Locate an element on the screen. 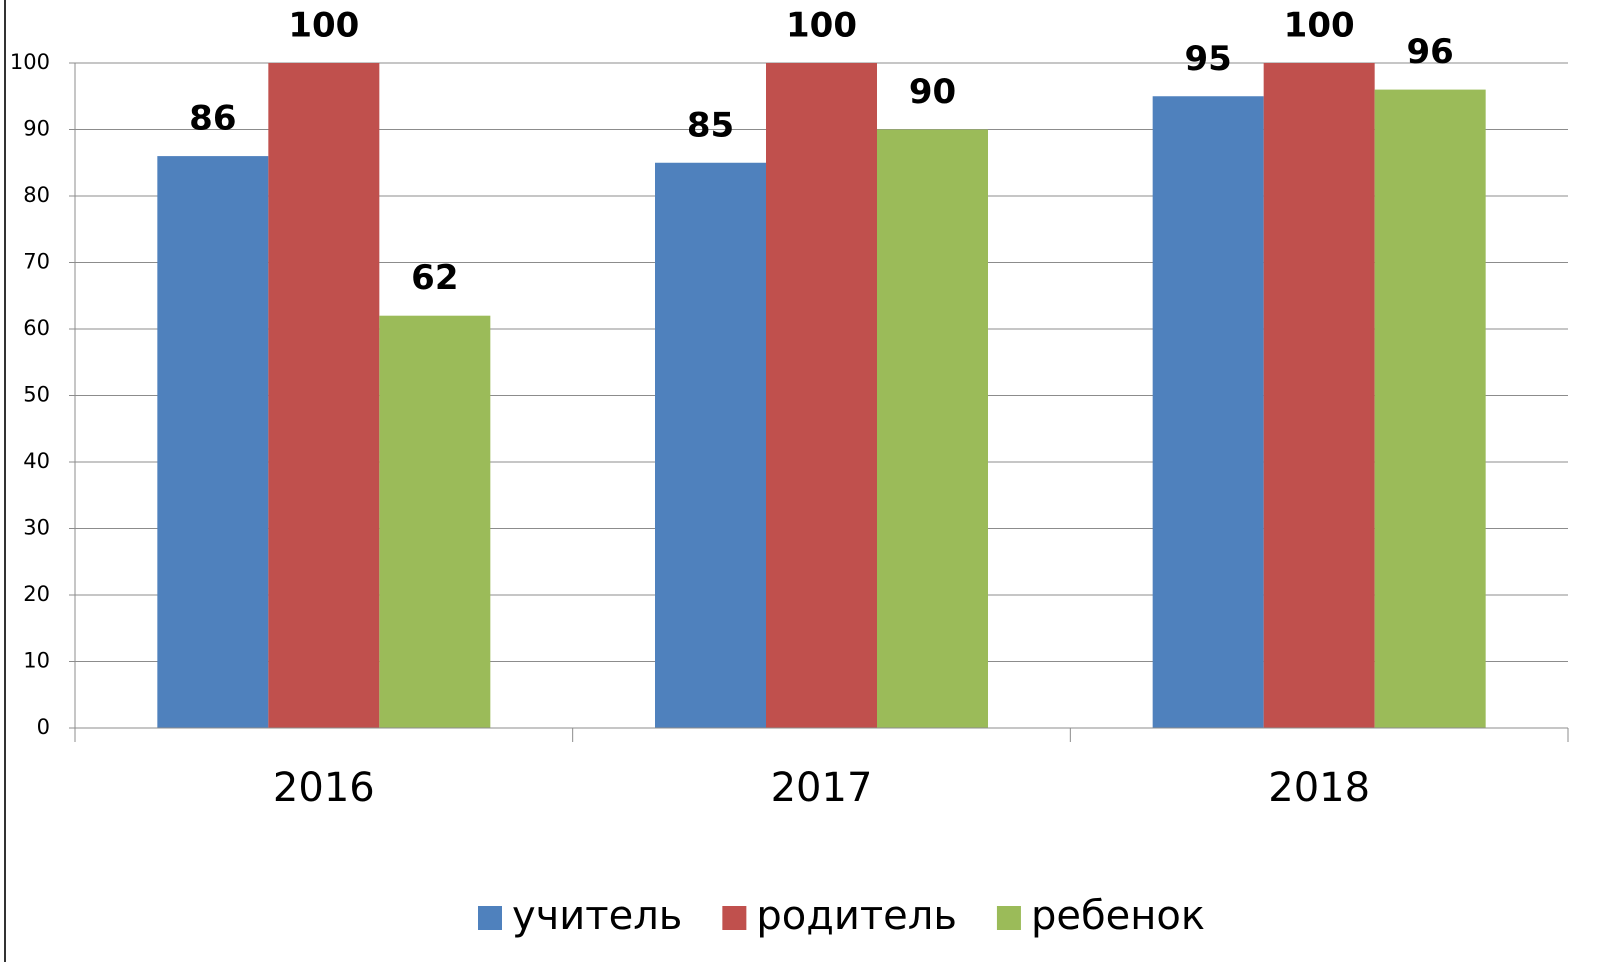 Image resolution: width=1599 pixels, height=962 pixels. data-label: 86 is located at coordinates (212, 119).